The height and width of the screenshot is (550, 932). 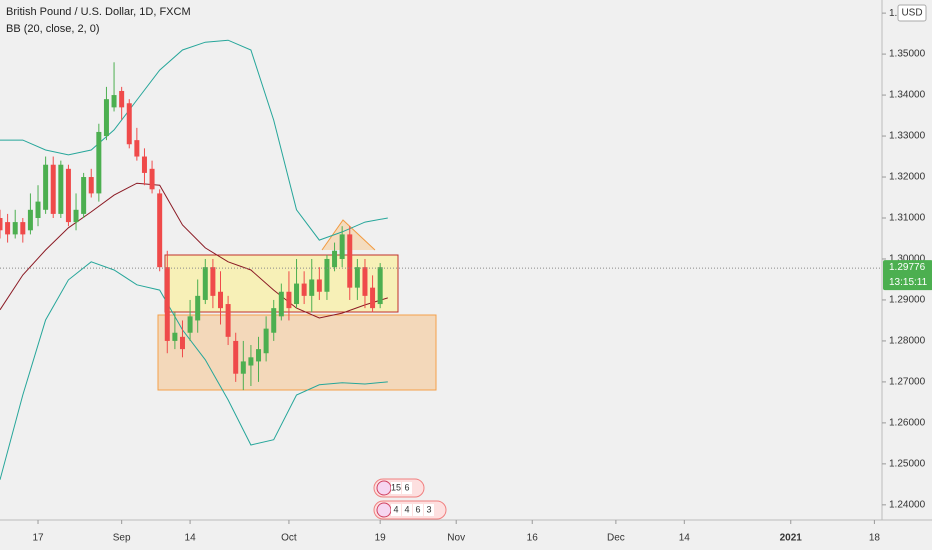 What do you see at coordinates (122, 538) in the screenshot?
I see `x-tick-label: Sep` at bounding box center [122, 538].